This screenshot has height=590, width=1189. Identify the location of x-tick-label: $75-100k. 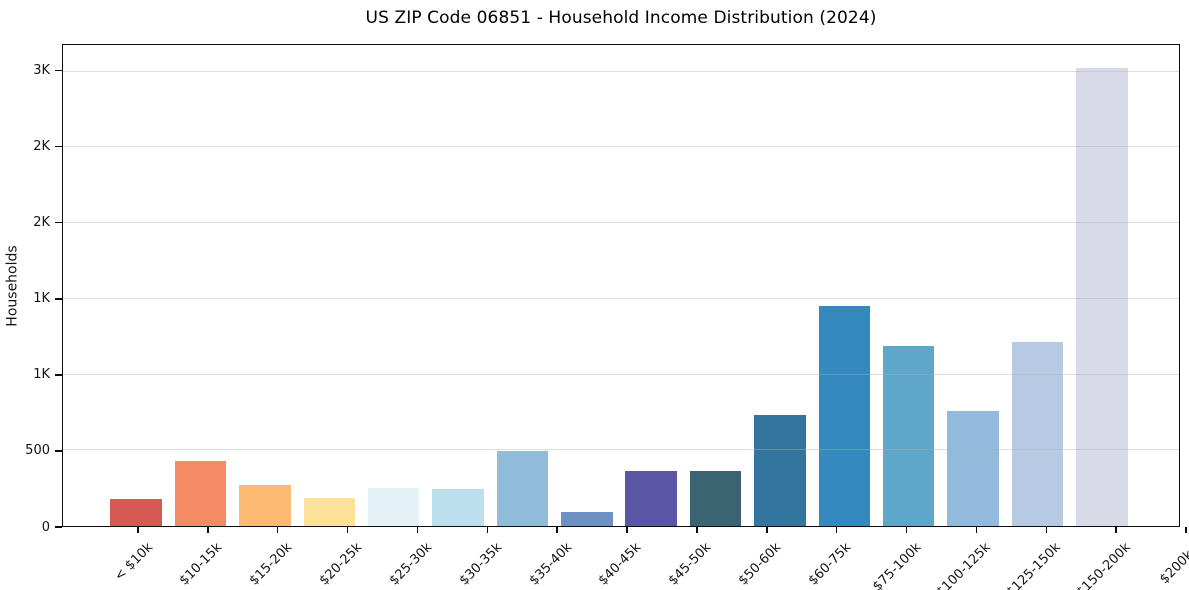
(897, 565).